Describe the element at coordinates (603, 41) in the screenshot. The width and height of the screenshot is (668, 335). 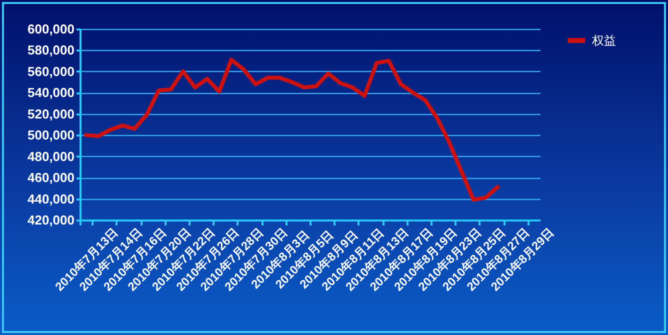
I see `legend-label: 权益` at that location.